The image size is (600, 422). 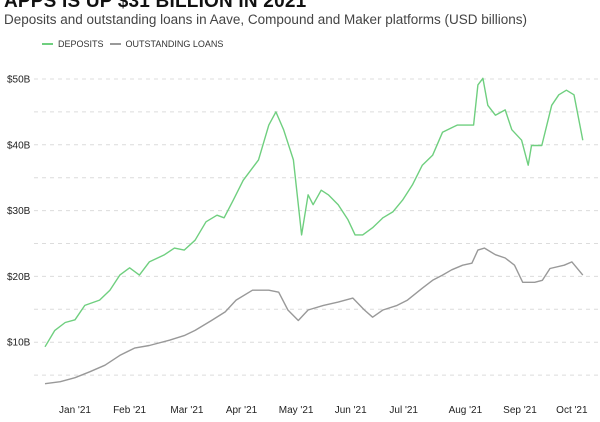 What do you see at coordinates (155, 6) in the screenshot?
I see `chart-title: APPS IS UP $31 BILLION IN 2021` at bounding box center [155, 6].